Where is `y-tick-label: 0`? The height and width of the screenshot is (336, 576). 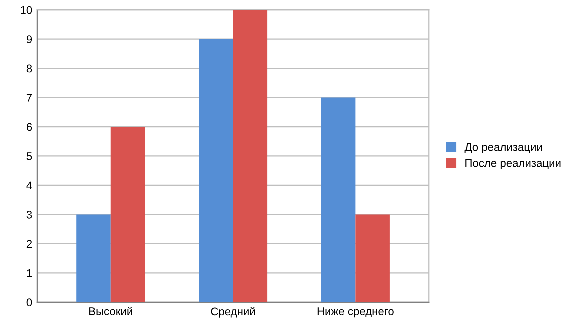
y-tick-label: 0 is located at coordinates (29, 302).